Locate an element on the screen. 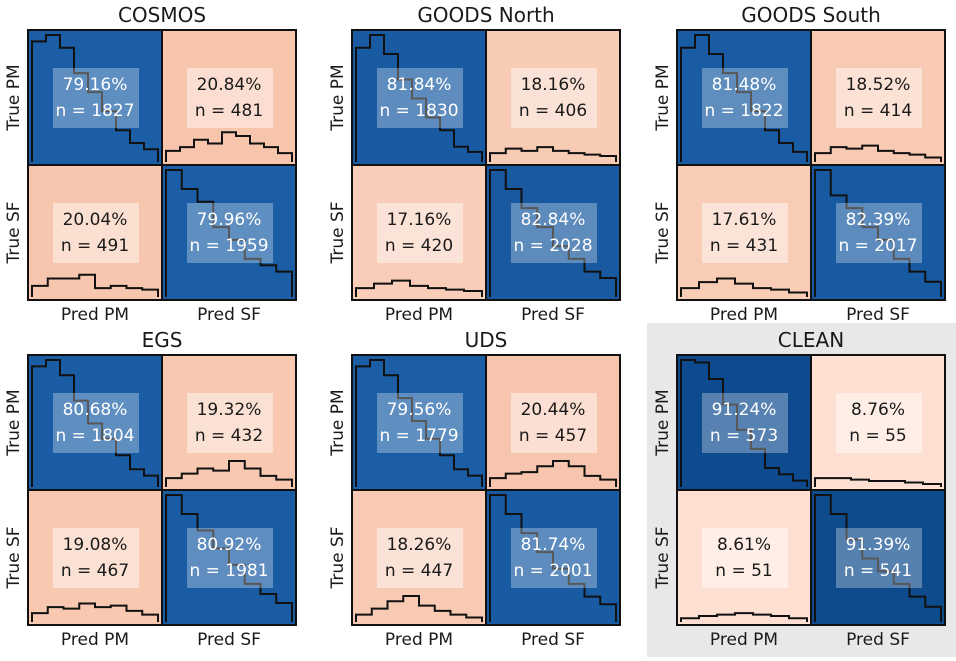 This screenshot has height=661, width=956. matrix-cell: 81.48% n = 1822 is located at coordinates (744, 97).